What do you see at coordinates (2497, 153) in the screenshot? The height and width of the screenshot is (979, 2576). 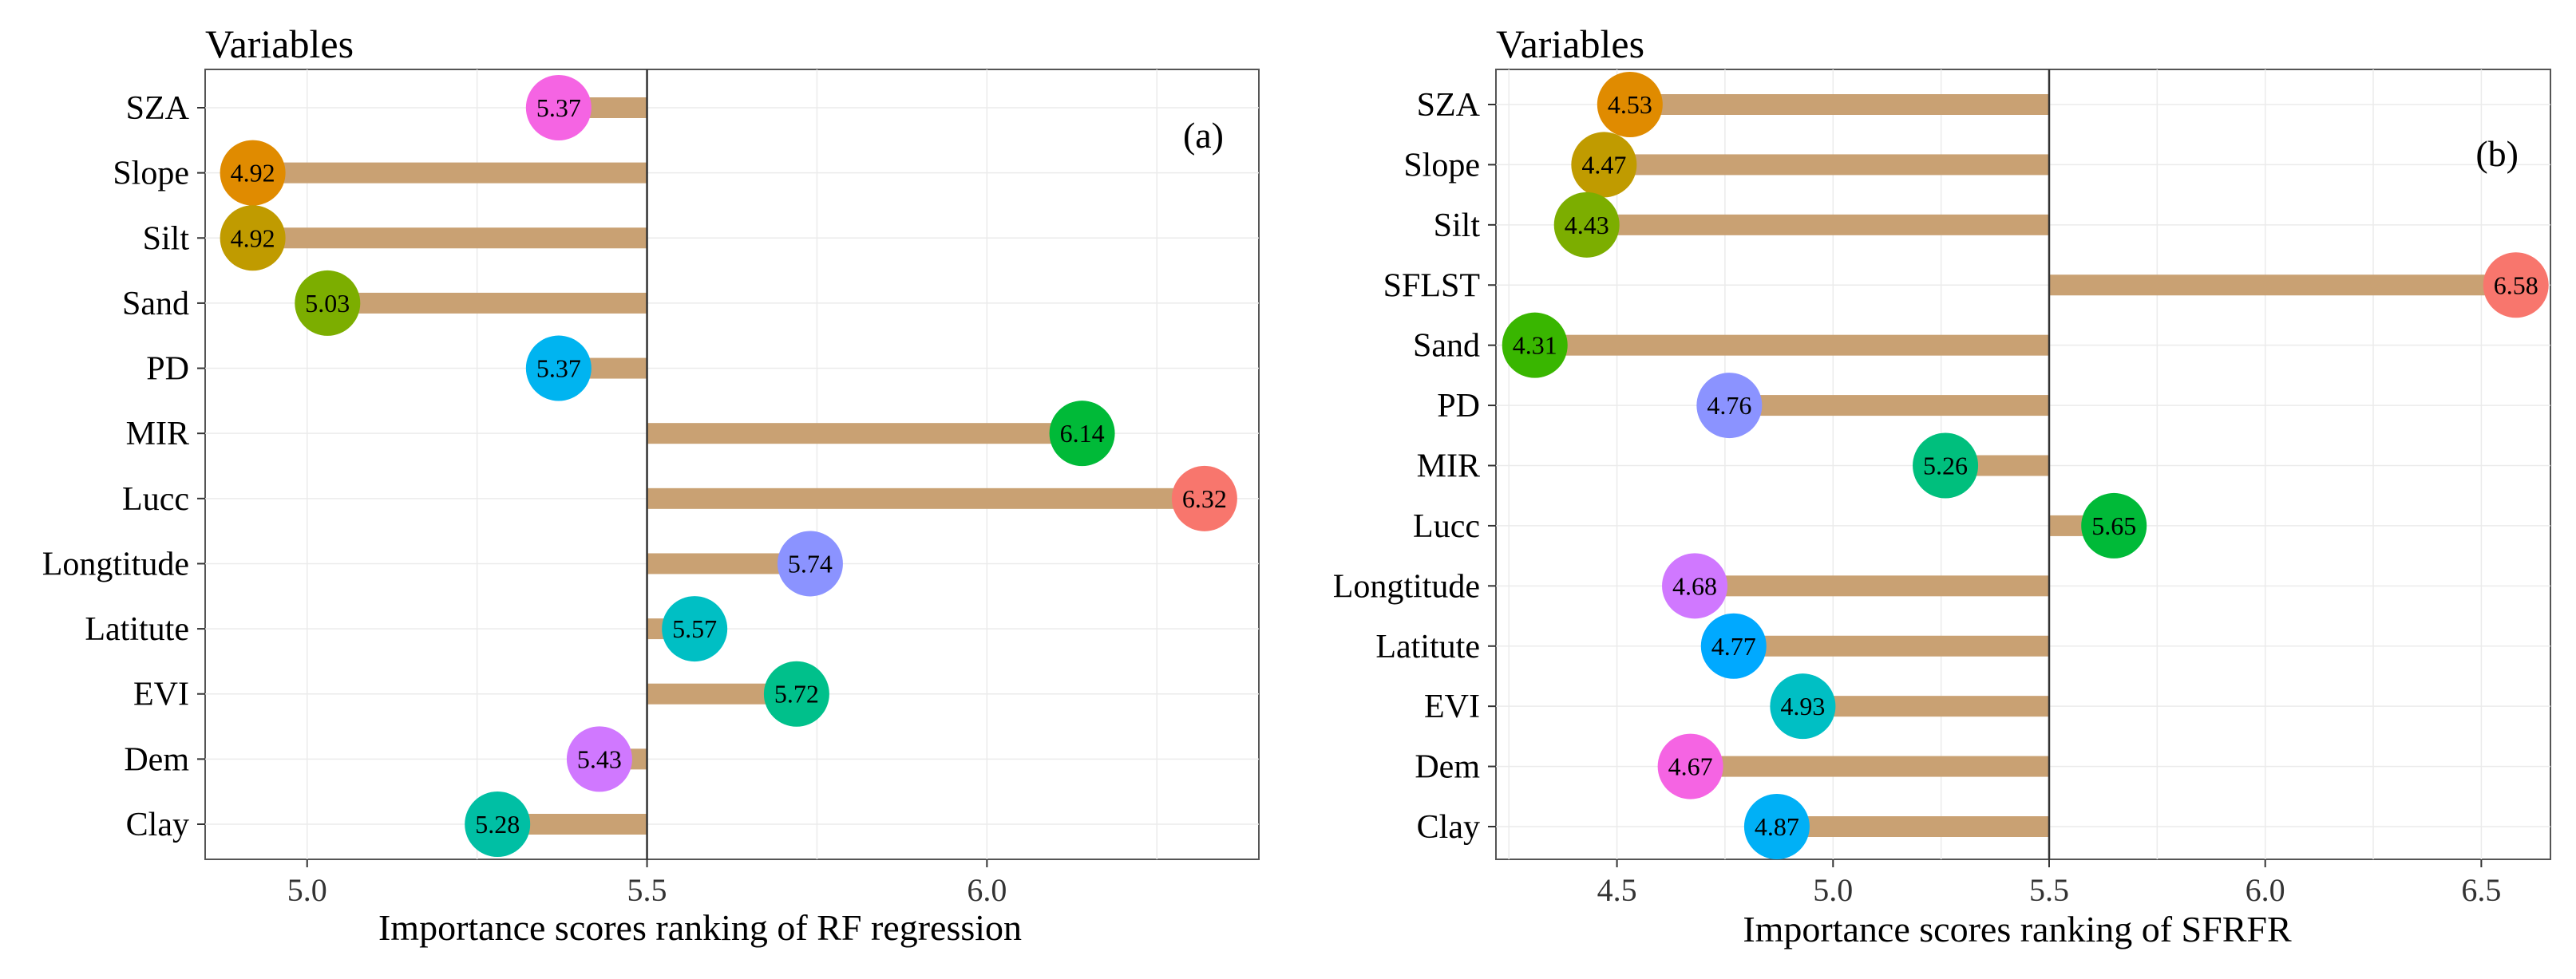 I see `panel-label-b: (b)` at bounding box center [2497, 153].